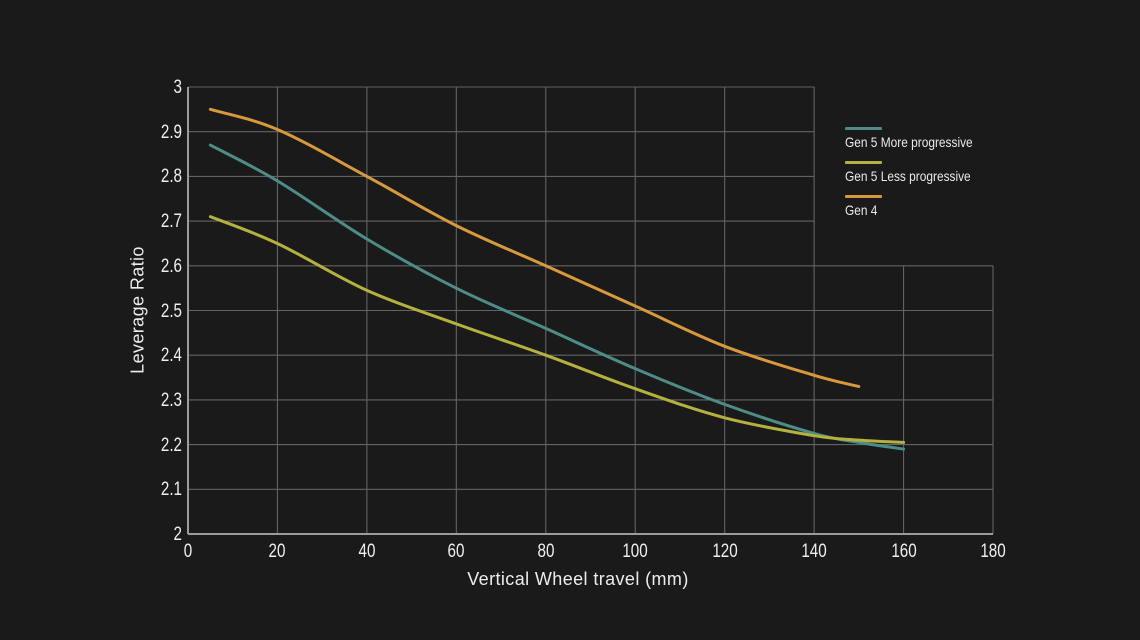 This screenshot has width=1140, height=640. I want to click on legend-item-gen-5-less-progressive: Gen 5 Less progressive, so click(920, 173).